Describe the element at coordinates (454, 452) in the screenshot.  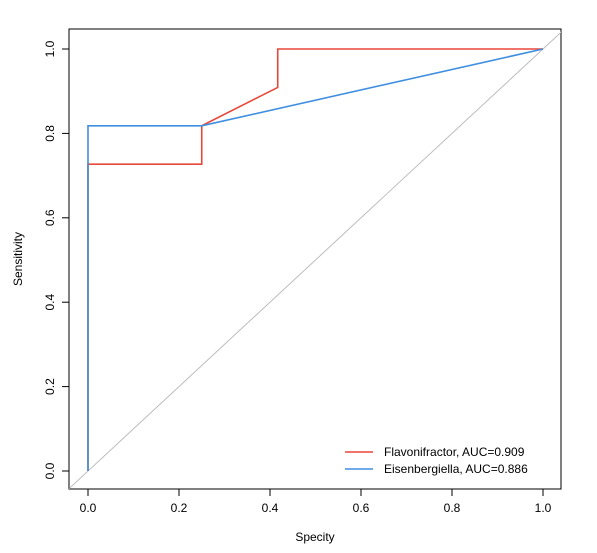
I see `legend-label-1: Flavonifractor, AUC=0.909` at that location.